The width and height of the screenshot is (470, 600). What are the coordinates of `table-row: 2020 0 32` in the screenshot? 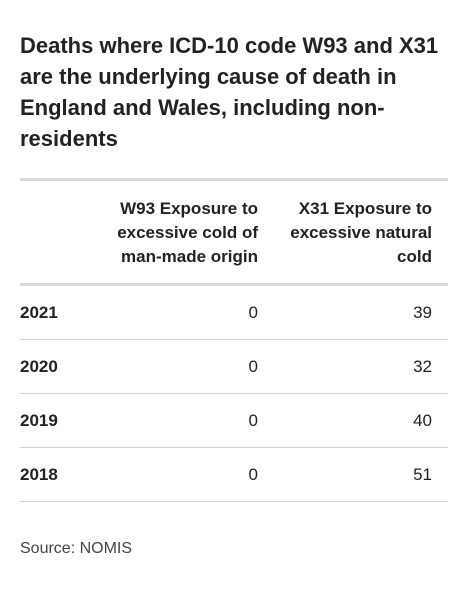 It's located at (234, 366).